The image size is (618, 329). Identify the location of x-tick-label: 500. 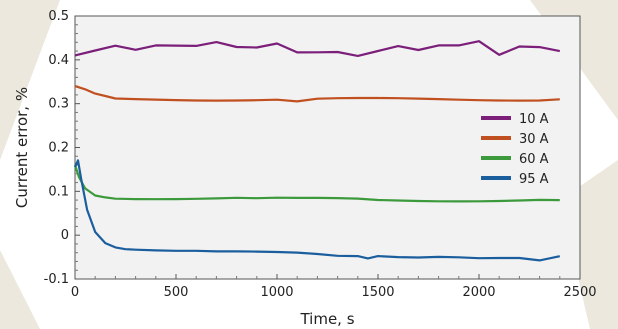
(176, 292).